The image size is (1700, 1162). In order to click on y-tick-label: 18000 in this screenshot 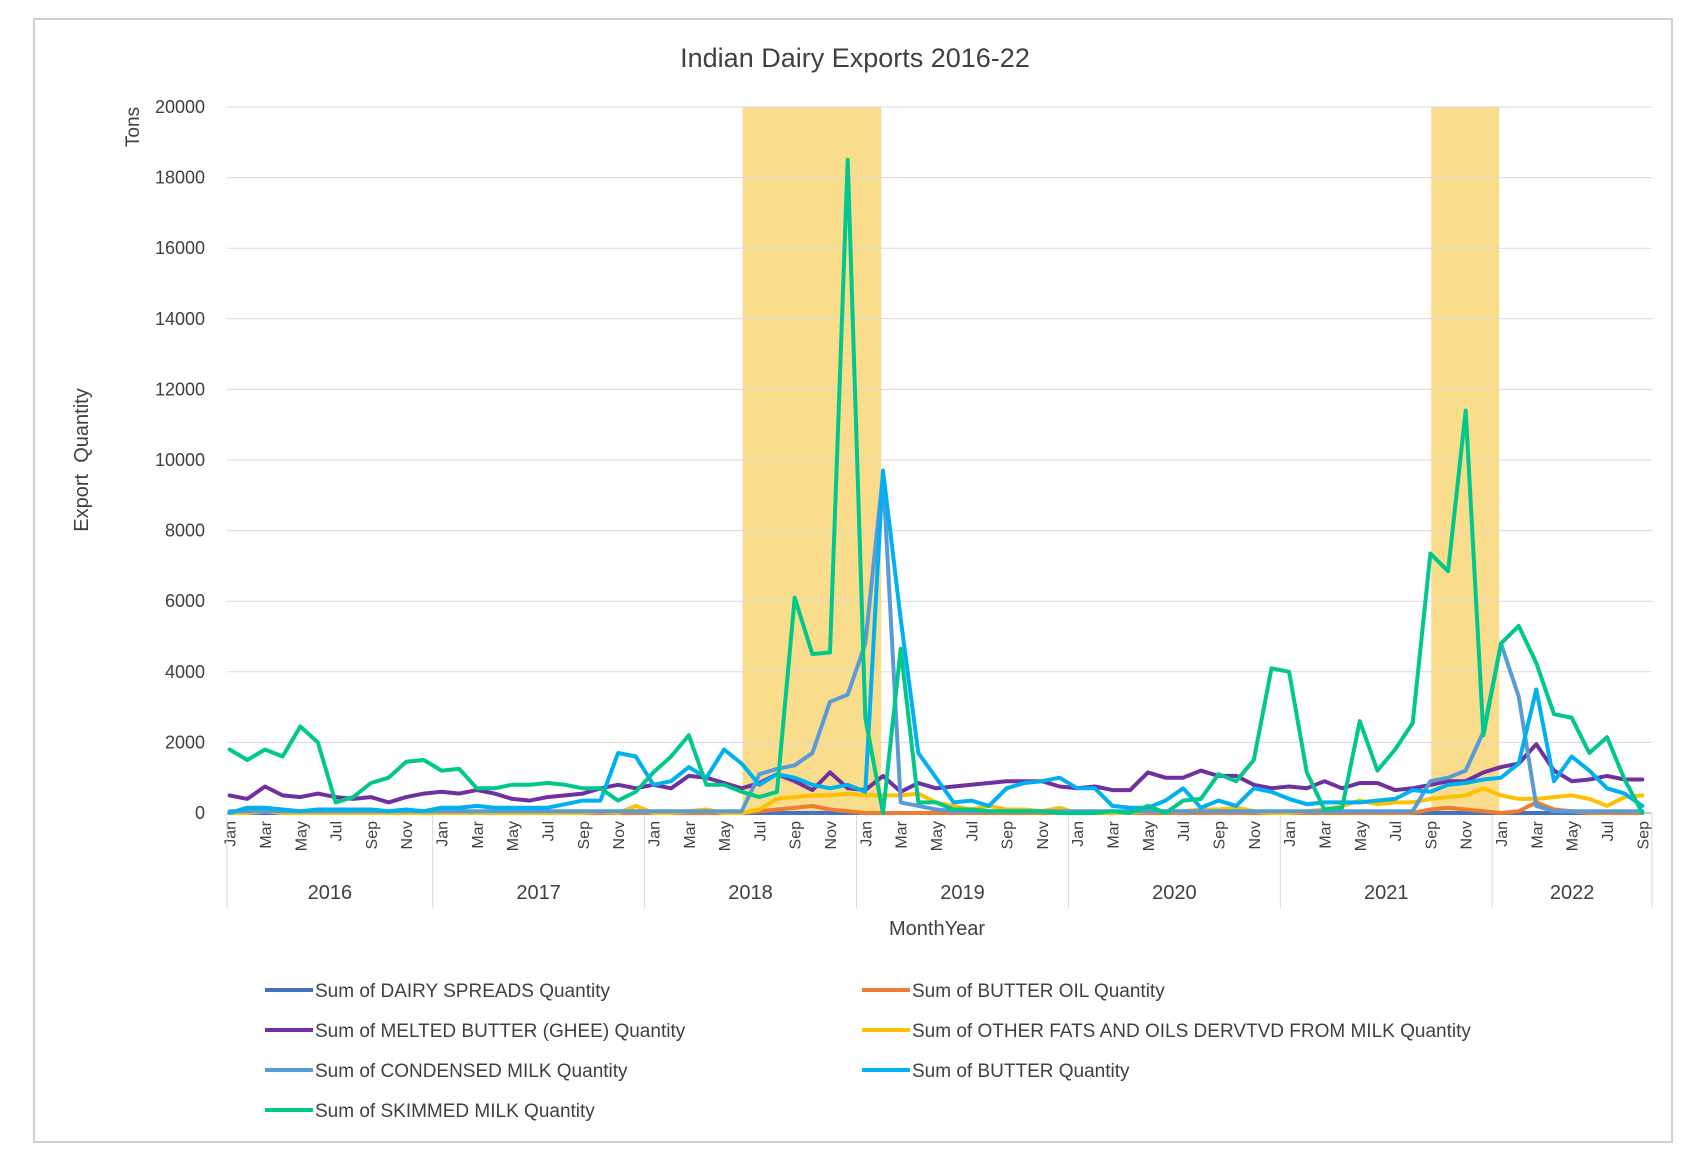, I will do `click(180, 178)`.